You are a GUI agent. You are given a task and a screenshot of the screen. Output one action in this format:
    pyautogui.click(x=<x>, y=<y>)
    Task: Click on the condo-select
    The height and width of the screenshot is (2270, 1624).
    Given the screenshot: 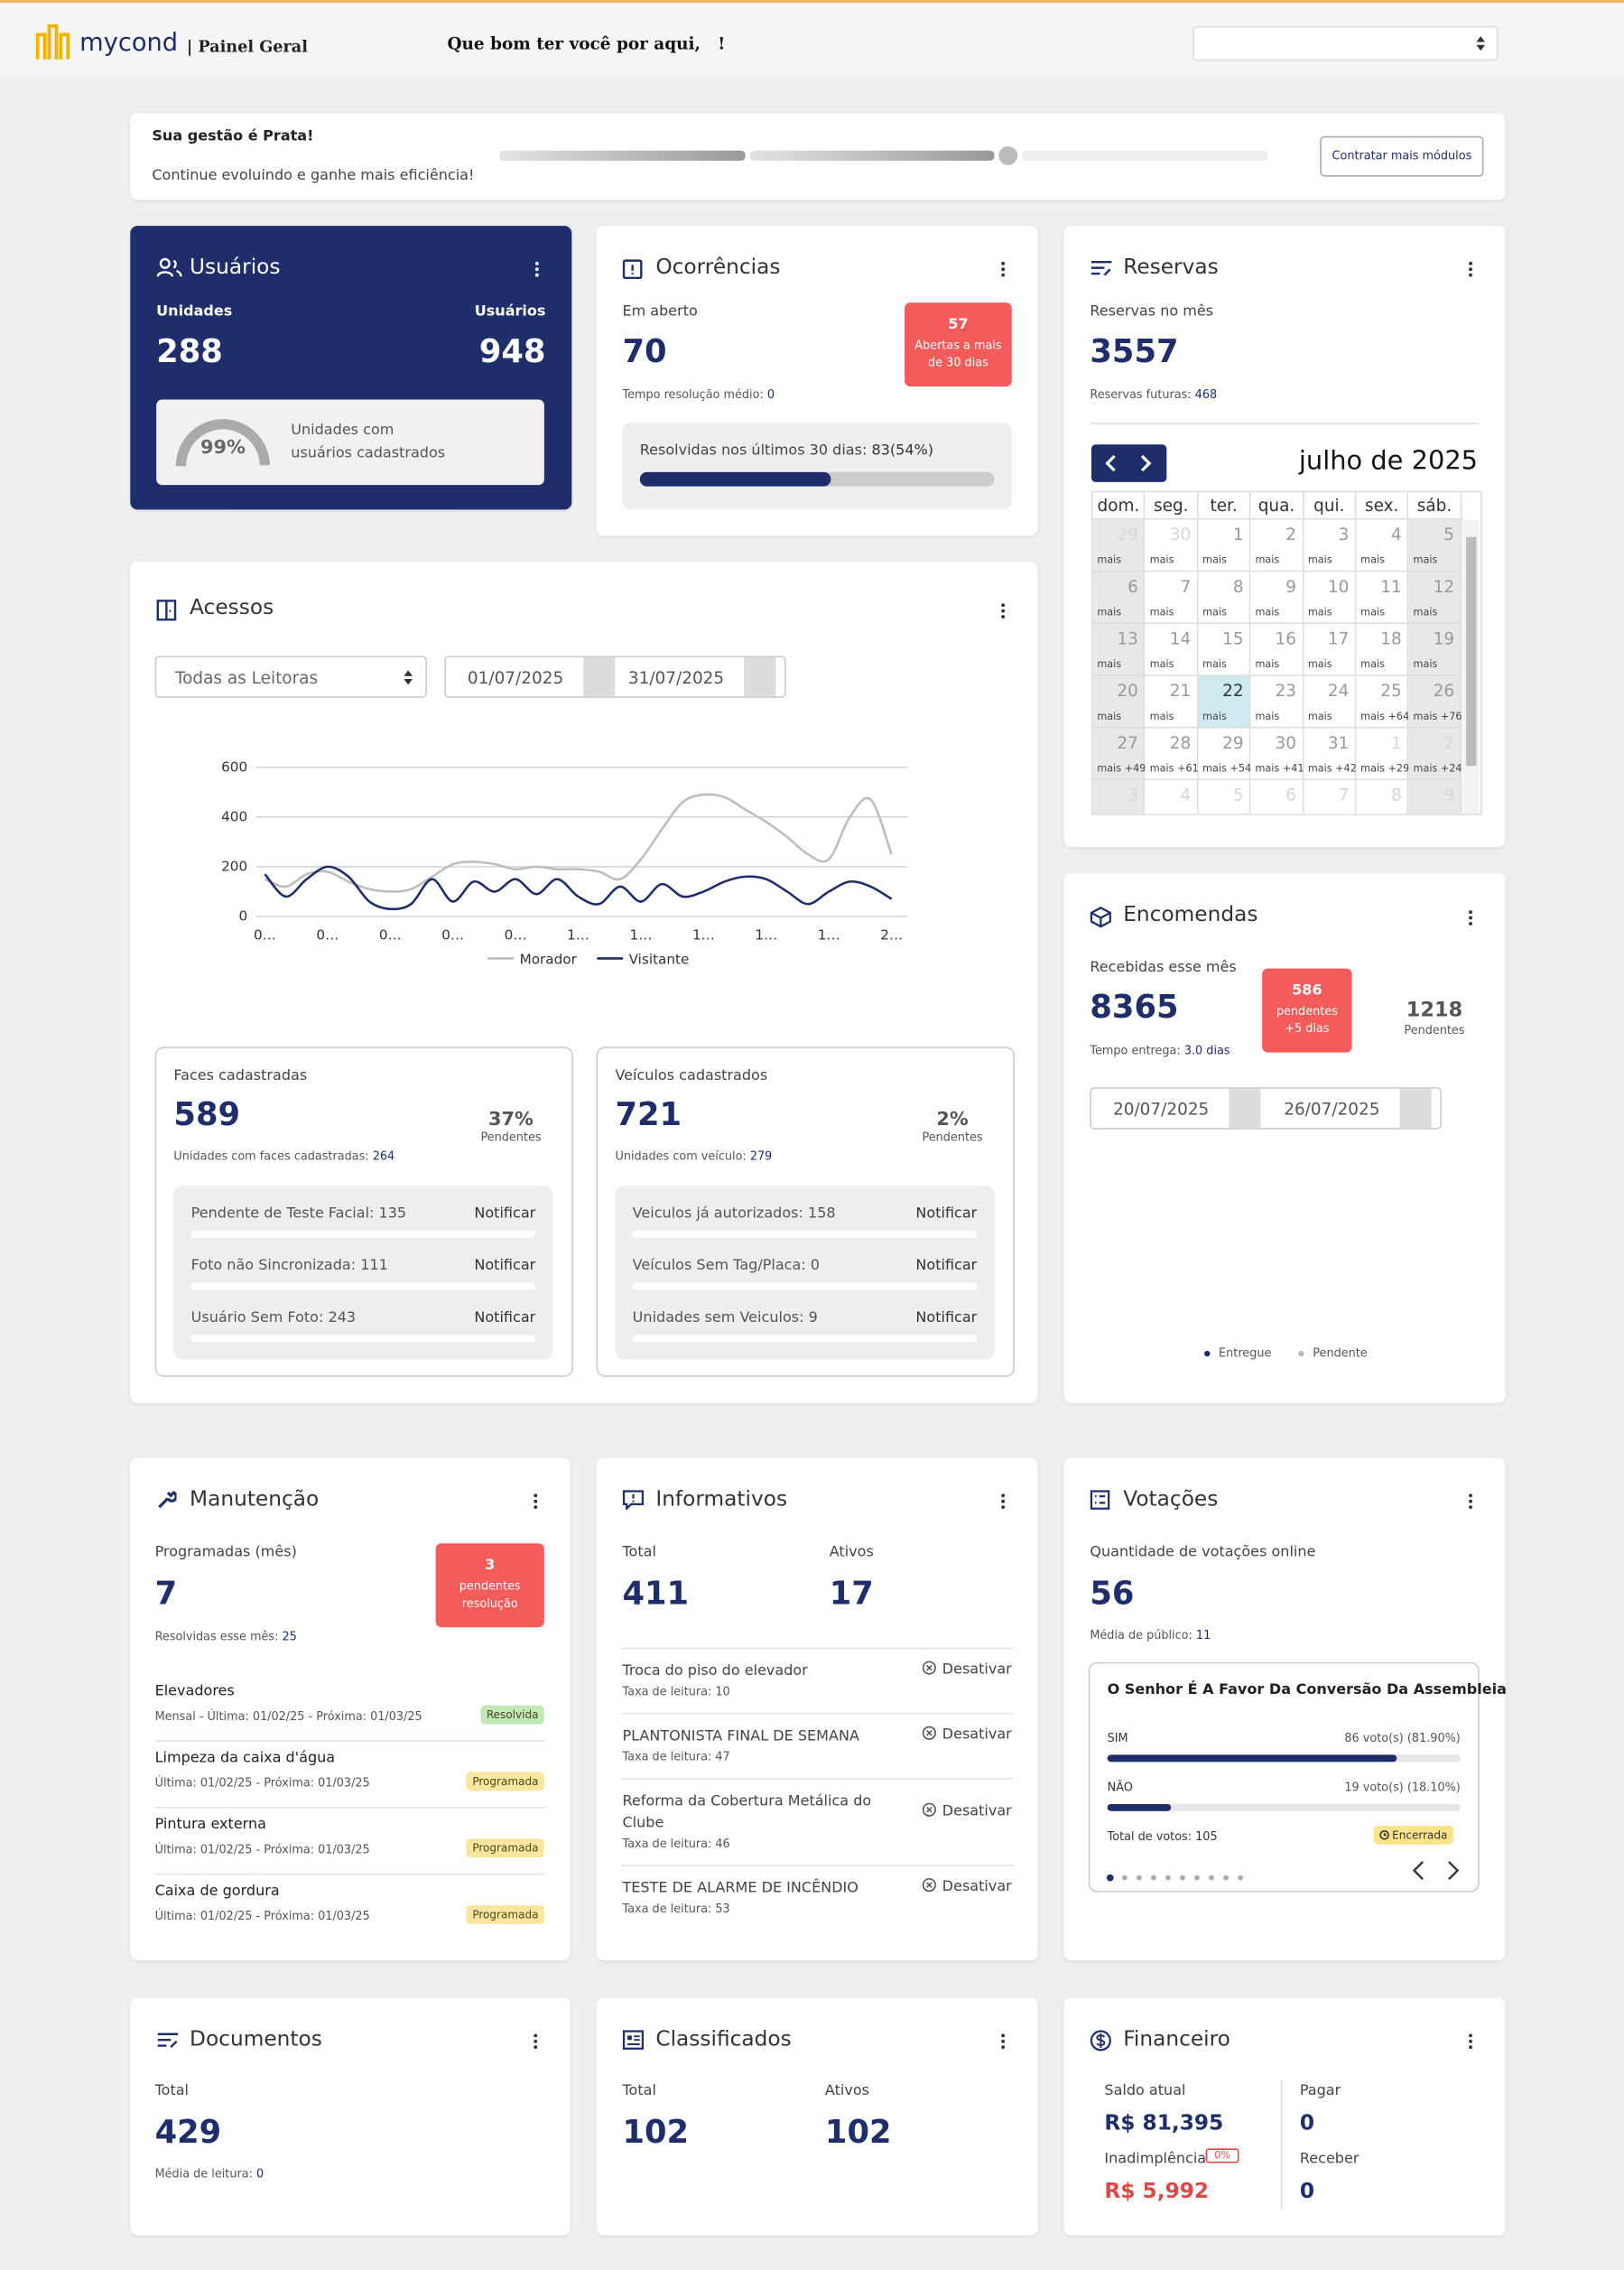 What is the action you would take?
    pyautogui.click(x=1346, y=43)
    